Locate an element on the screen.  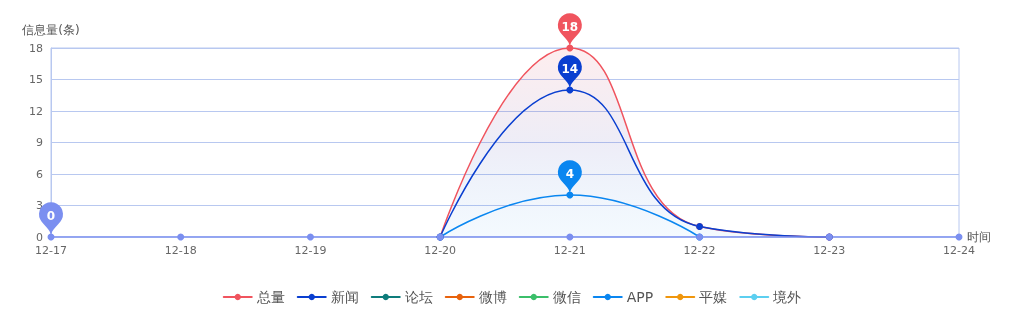
x-tick-label: 12-21 is located at coordinates (569, 250).